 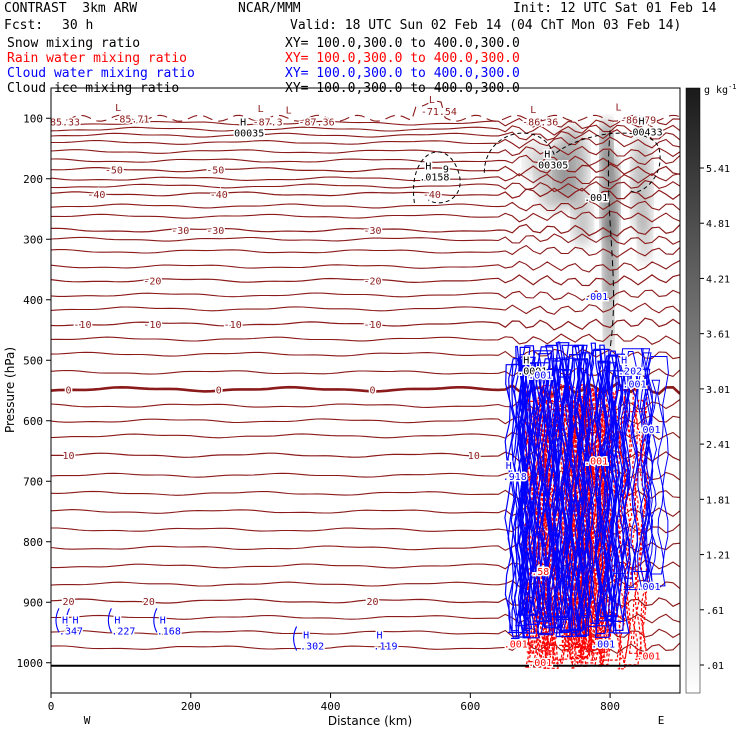 I want to click on colorbar-label: 4.21, so click(x=718, y=279).